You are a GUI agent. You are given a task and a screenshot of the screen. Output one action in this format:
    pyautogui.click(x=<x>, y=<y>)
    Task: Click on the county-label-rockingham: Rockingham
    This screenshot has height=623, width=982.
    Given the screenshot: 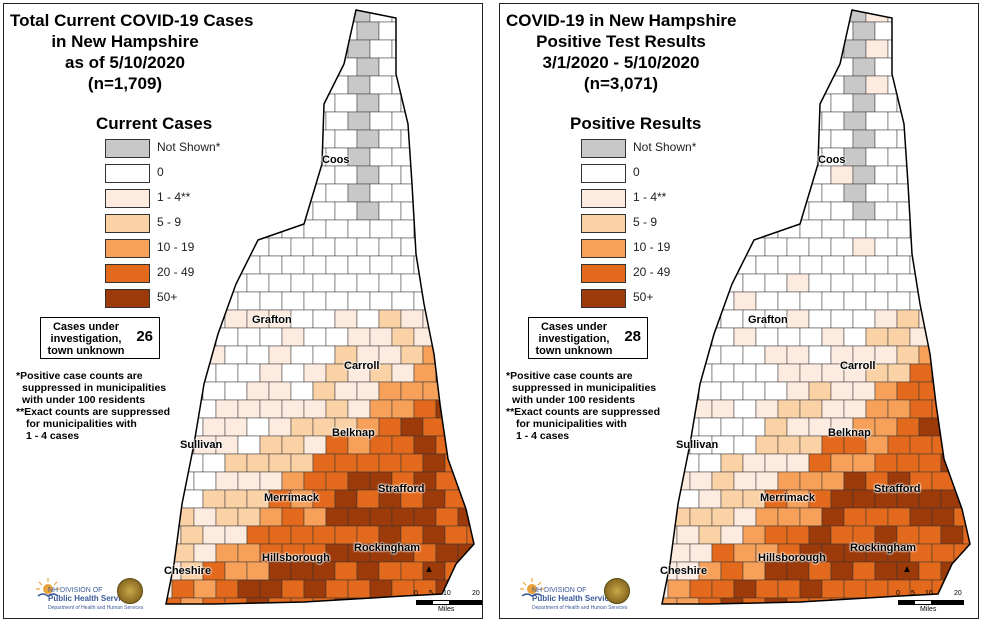 What is the action you would take?
    pyautogui.click(x=883, y=548)
    